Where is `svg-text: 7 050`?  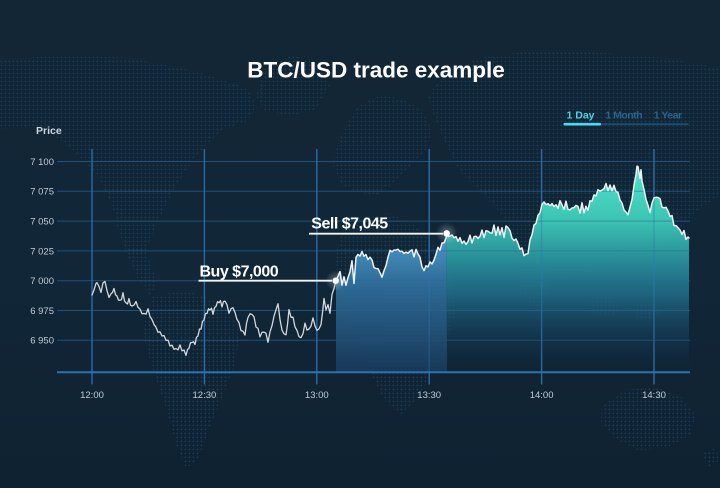
svg-text: 7 050 is located at coordinates (42, 222).